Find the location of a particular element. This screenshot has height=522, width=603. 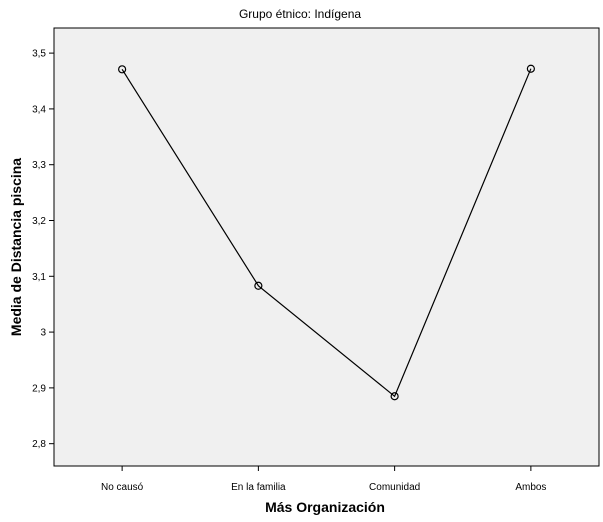

y-tick-label: 3,4 is located at coordinates (39, 109).